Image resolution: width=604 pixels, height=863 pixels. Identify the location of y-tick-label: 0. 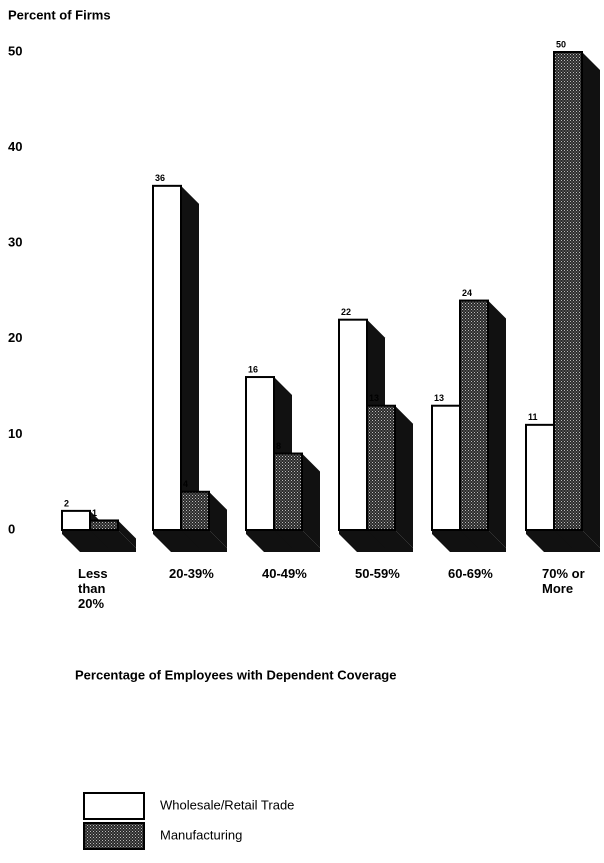
(11, 528).